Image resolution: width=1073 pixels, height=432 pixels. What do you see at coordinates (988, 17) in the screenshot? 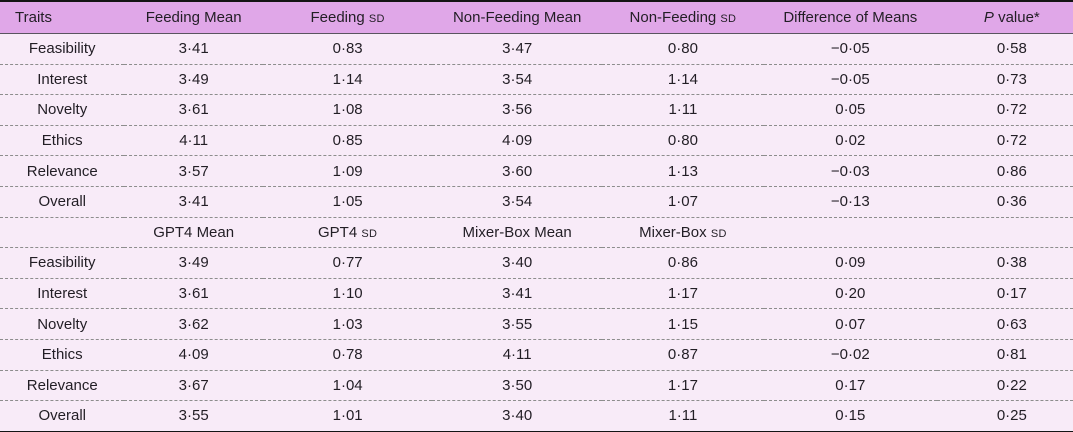
I see `label-segment: P` at bounding box center [988, 17].